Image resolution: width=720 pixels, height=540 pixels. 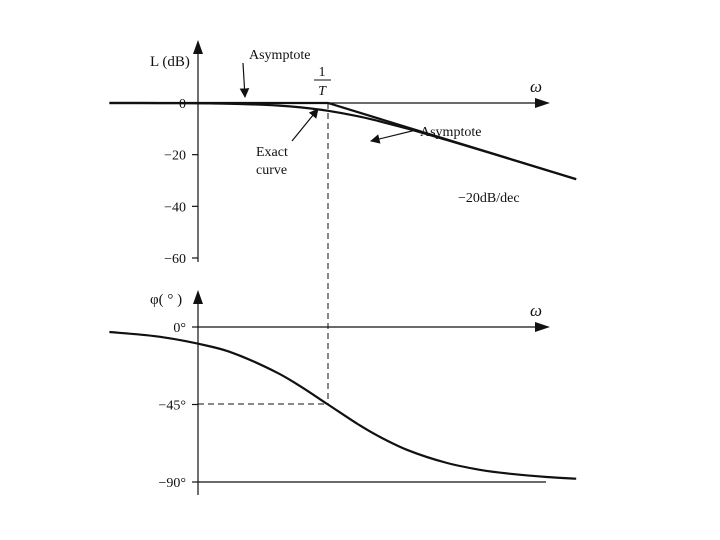 I want to click on asymptote-annotation-right: Asymptote, so click(x=450, y=132).